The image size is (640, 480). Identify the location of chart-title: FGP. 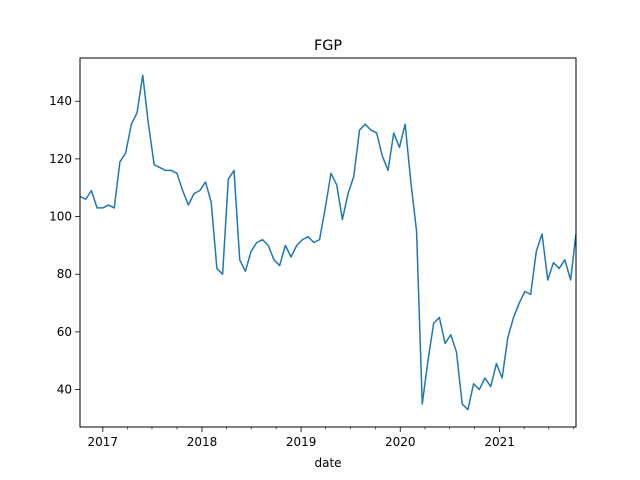
(328, 46).